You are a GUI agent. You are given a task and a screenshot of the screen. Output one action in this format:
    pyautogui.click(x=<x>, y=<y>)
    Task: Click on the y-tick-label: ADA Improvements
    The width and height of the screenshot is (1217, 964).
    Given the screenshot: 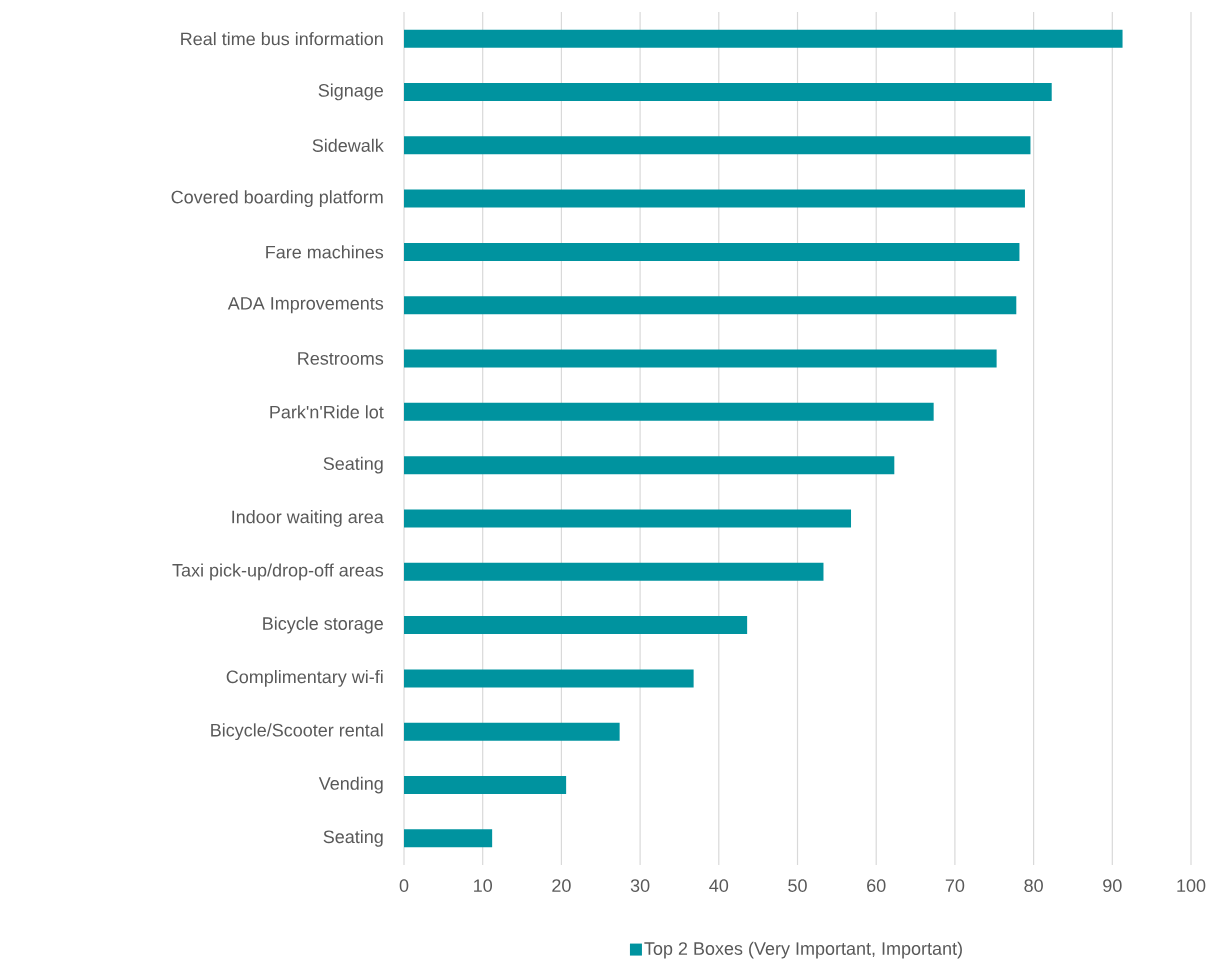 What is the action you would take?
    pyautogui.click(x=305, y=305)
    